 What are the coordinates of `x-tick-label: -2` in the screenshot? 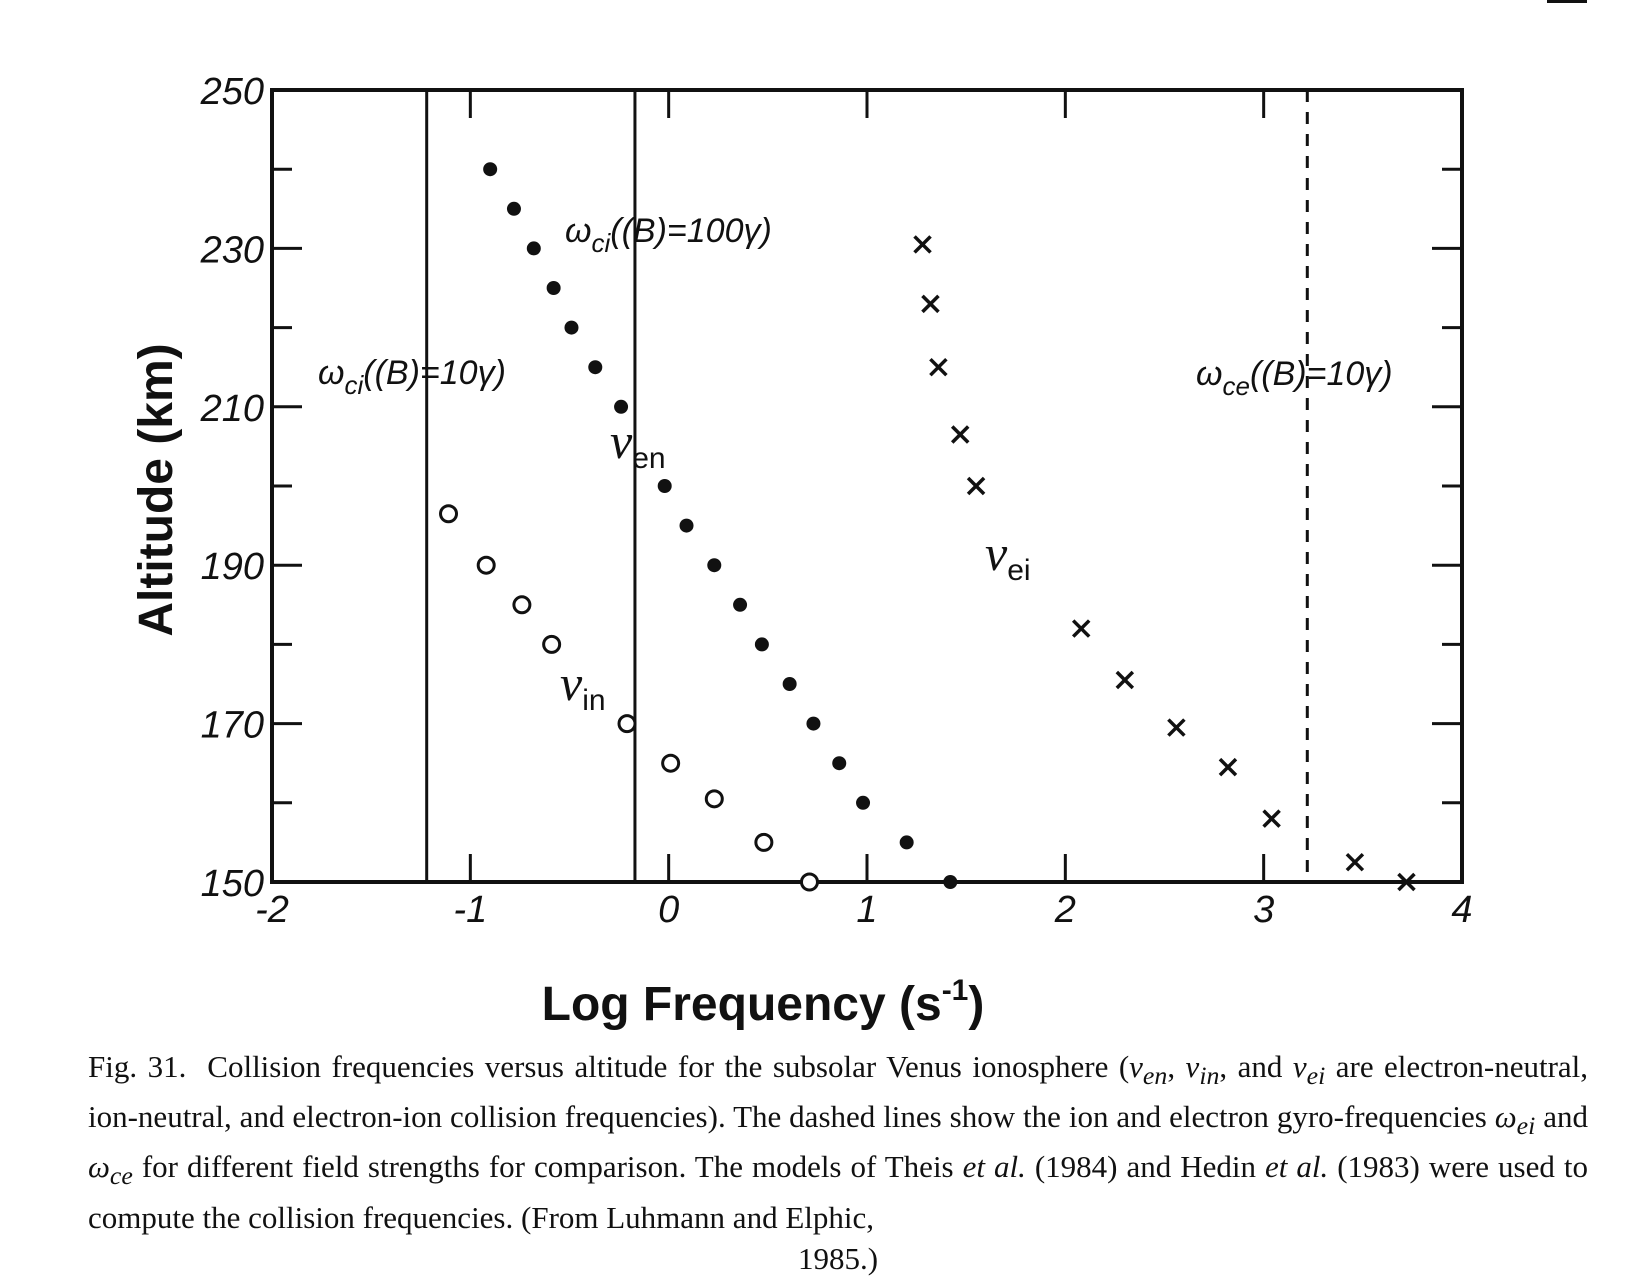 It's located at (272, 910).